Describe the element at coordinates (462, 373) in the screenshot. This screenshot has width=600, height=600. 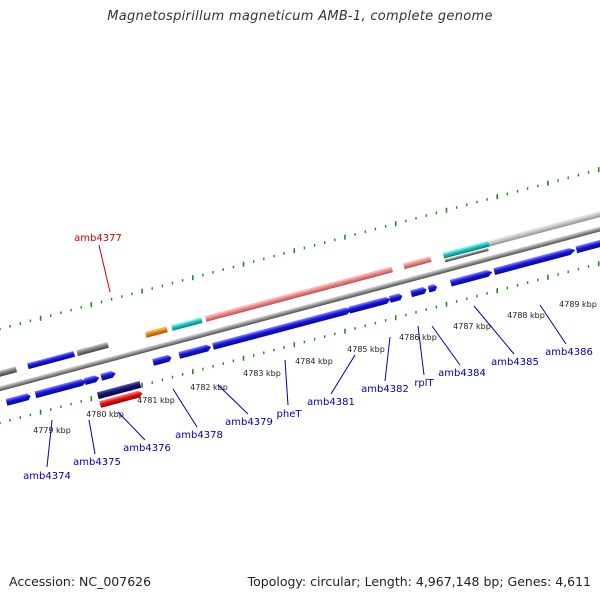
I see `gene-label: amb4384` at that location.